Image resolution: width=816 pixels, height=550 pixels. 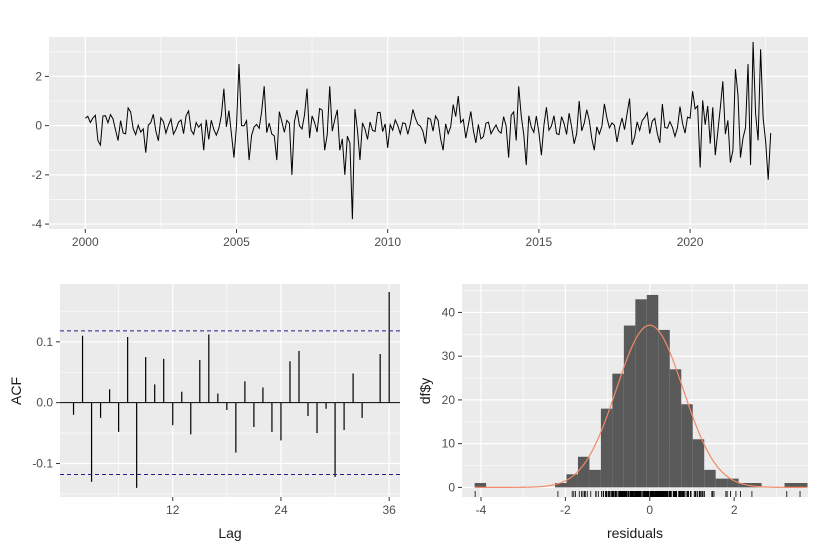 What do you see at coordinates (281, 510) in the screenshot?
I see `acf-x-tick-label: 24` at bounding box center [281, 510].